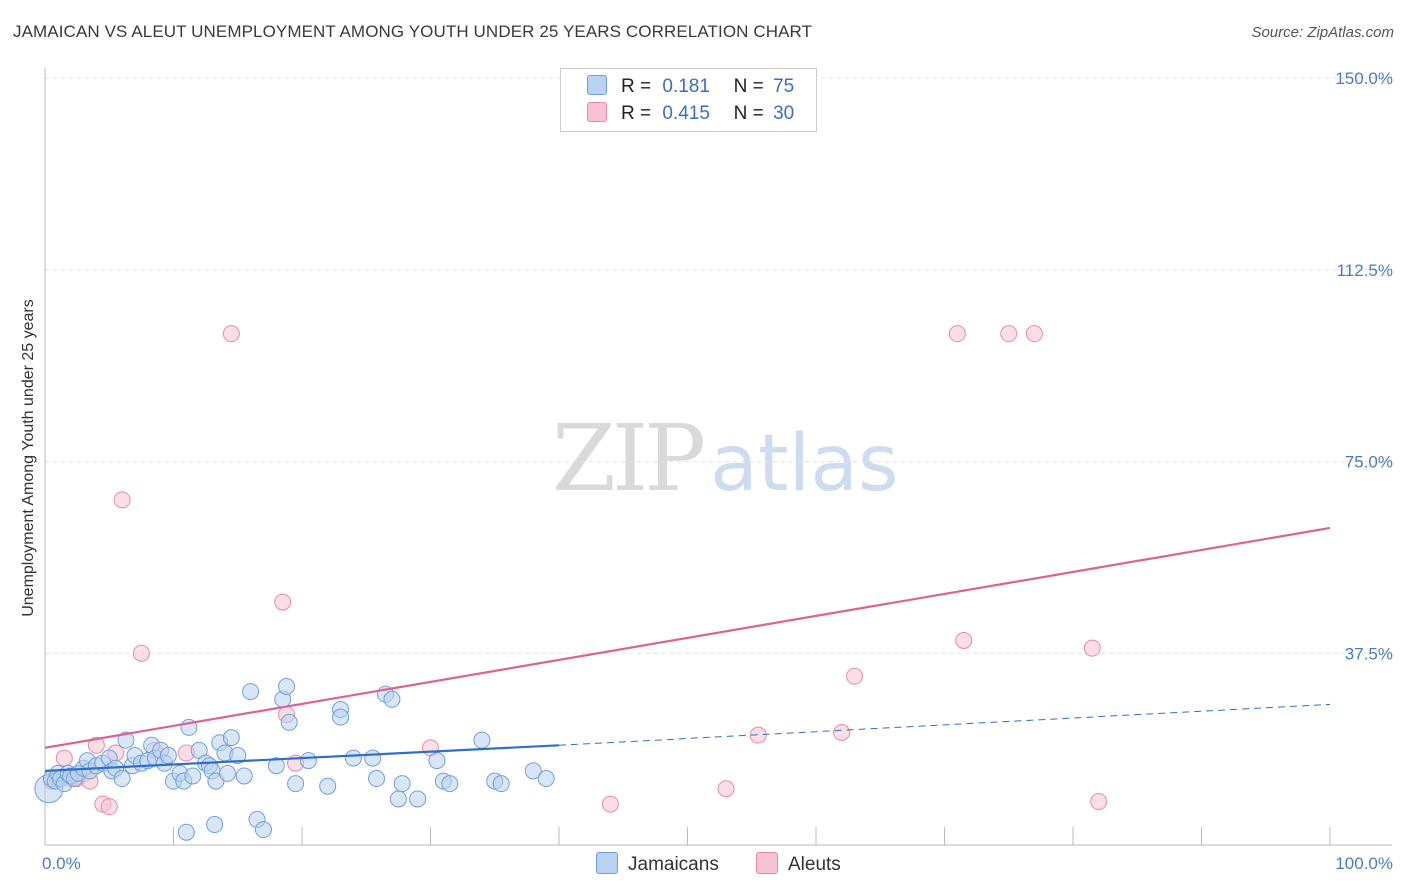  I want to click on aleuts-legend-icon, so click(767, 863).